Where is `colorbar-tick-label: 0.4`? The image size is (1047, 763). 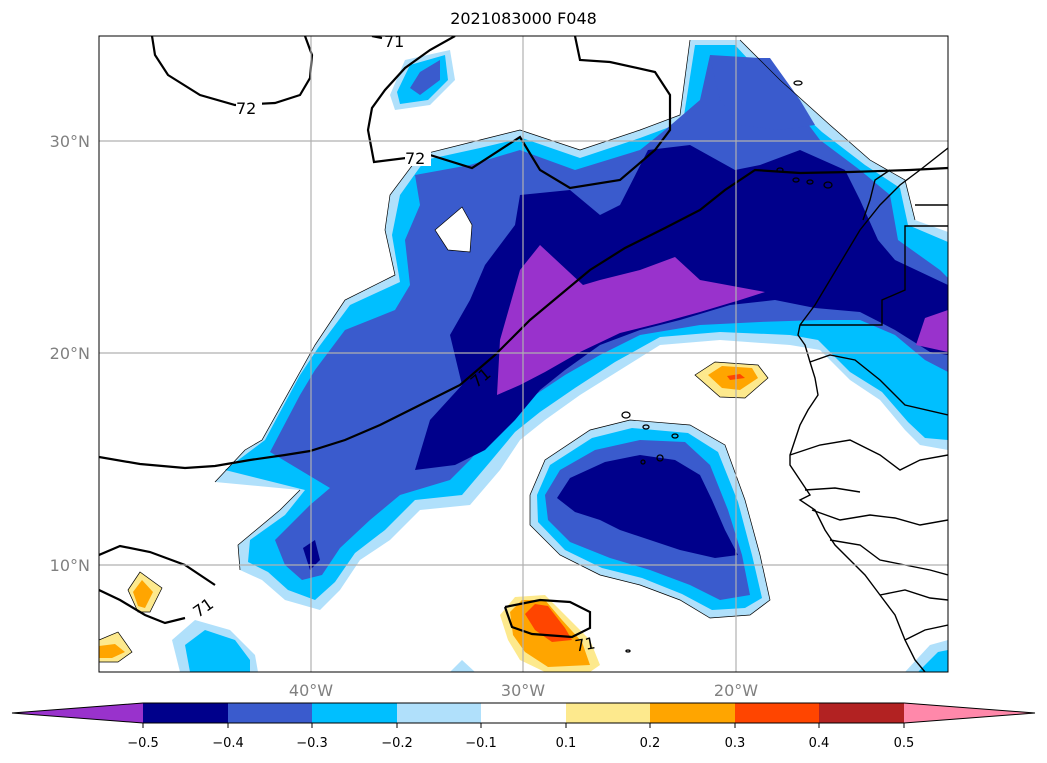
colorbar-tick-label: 0.4 is located at coordinates (819, 743).